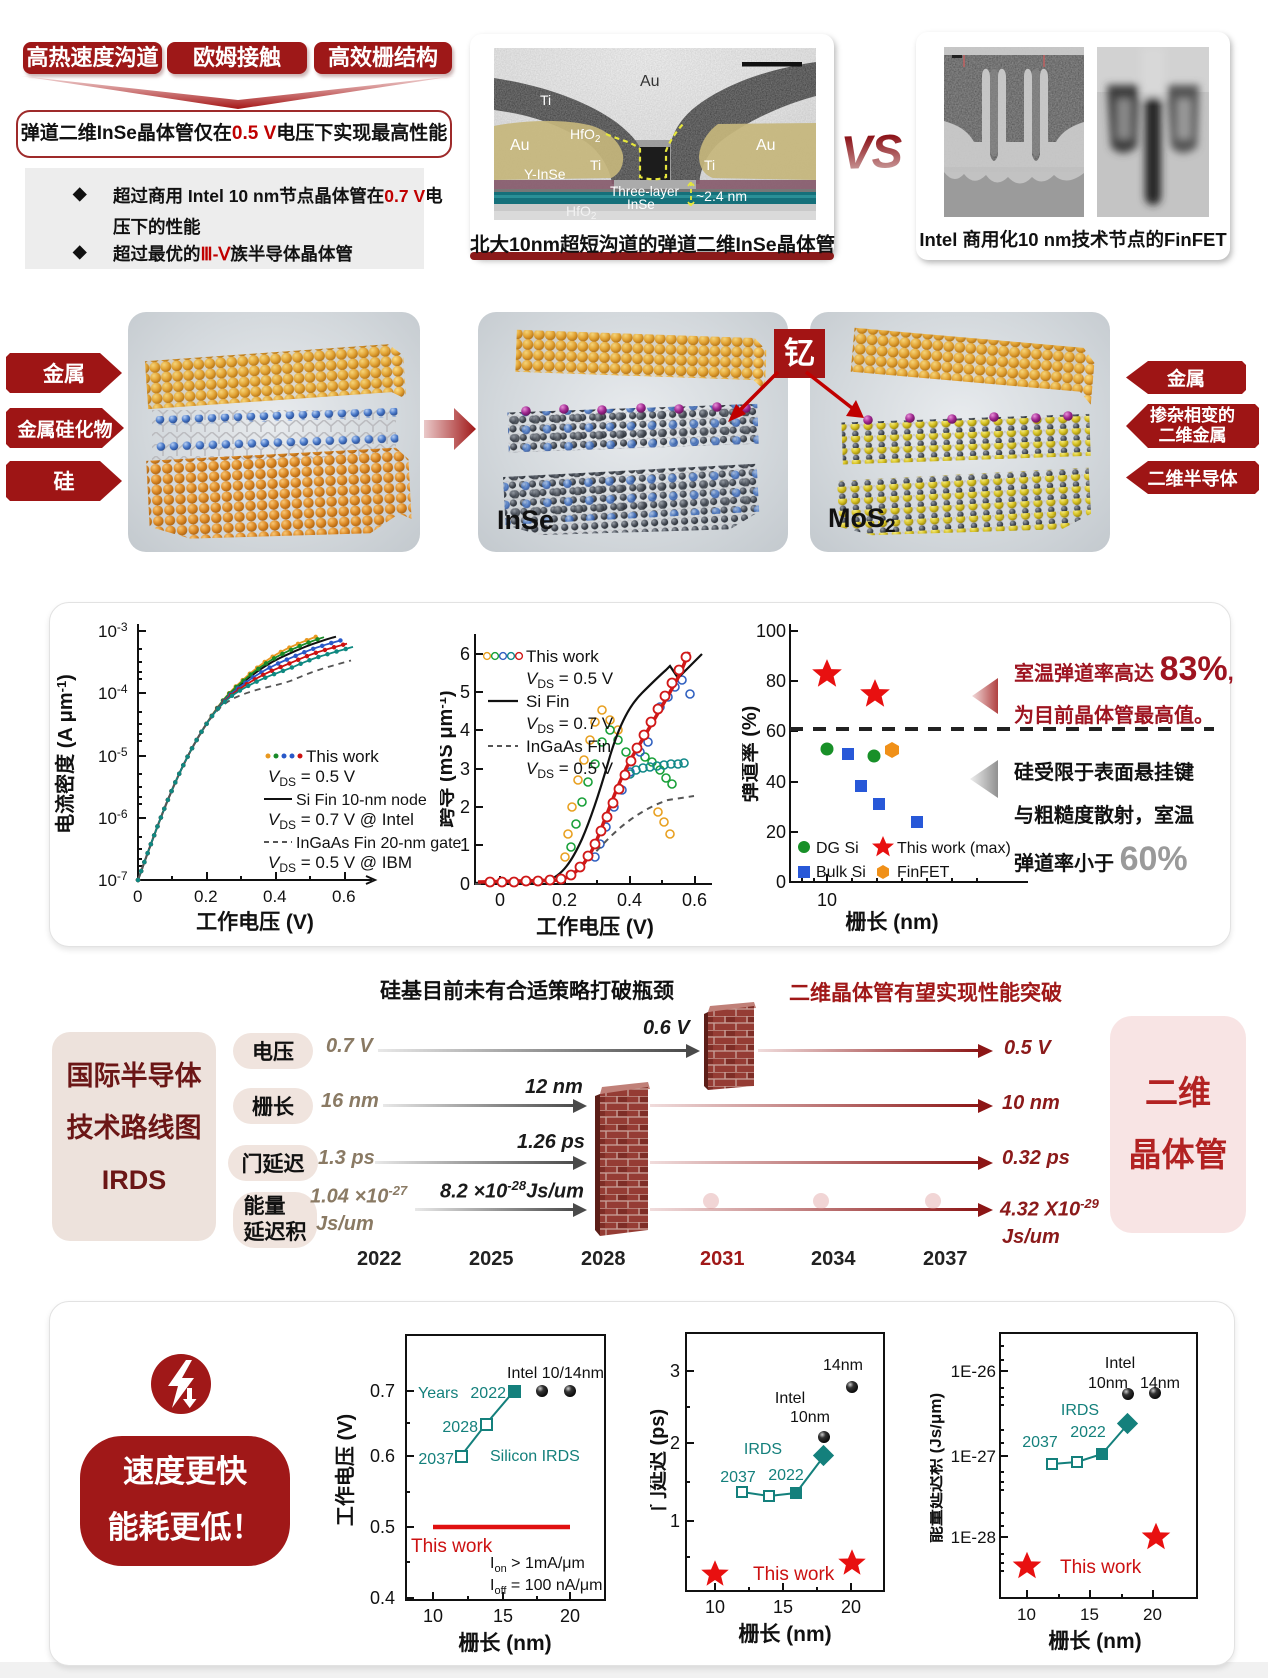  I want to click on svg-text: 10⁻⁴, so click(113, 692).